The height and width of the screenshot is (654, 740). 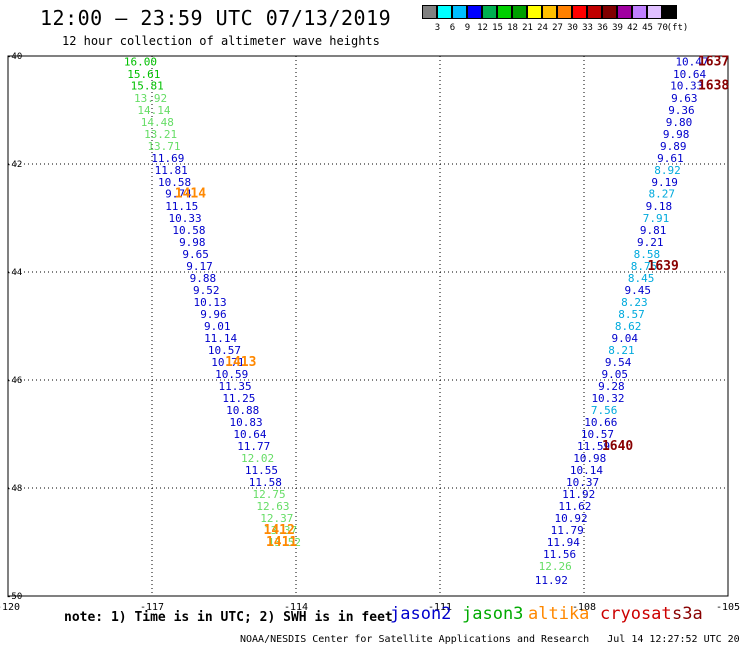 I want to click on wave-height-point: 11.59, so click(x=593, y=446).